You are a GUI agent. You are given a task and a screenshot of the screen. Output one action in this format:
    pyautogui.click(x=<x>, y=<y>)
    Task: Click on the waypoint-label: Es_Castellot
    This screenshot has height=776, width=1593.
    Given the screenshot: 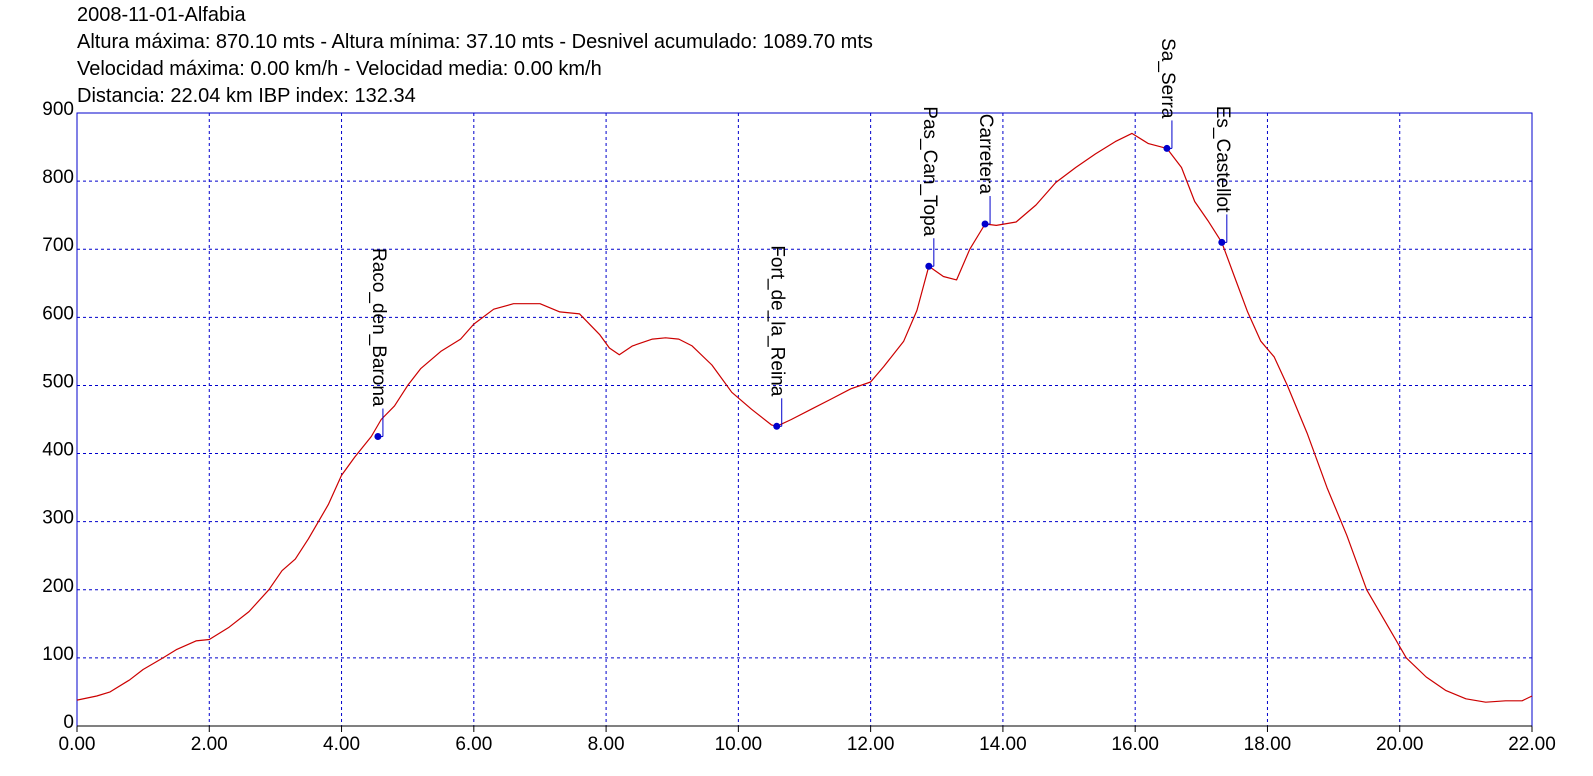 What is the action you would take?
    pyautogui.click(x=1222, y=159)
    